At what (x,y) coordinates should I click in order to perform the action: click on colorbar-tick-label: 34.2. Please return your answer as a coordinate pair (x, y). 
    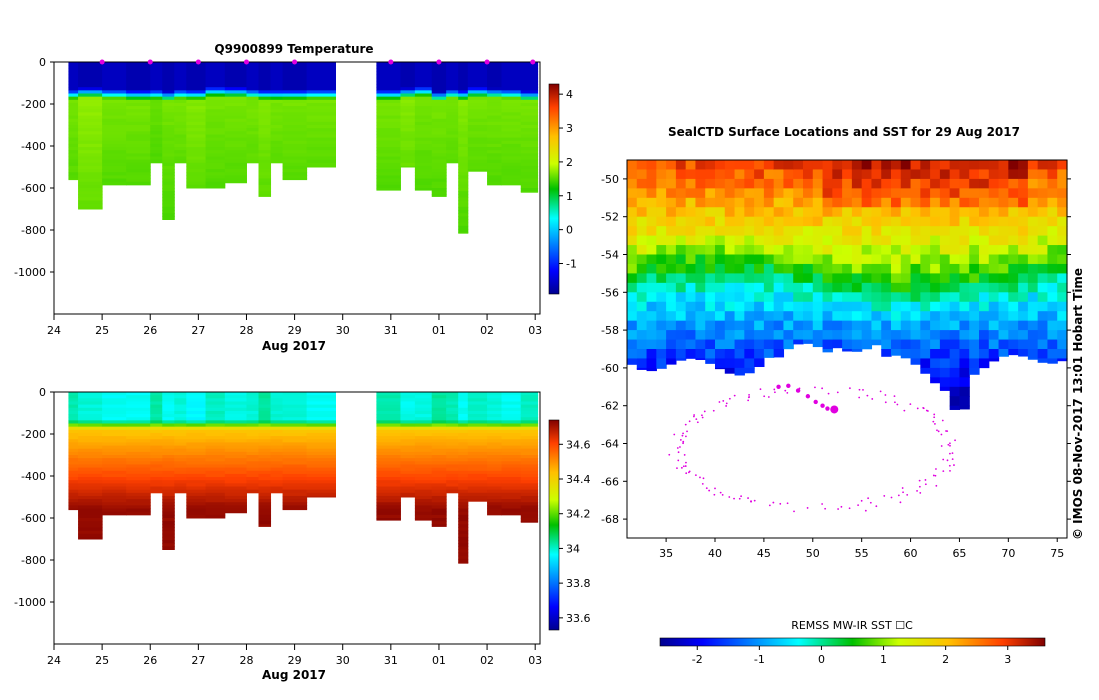
    Looking at the image, I should click on (578, 514).